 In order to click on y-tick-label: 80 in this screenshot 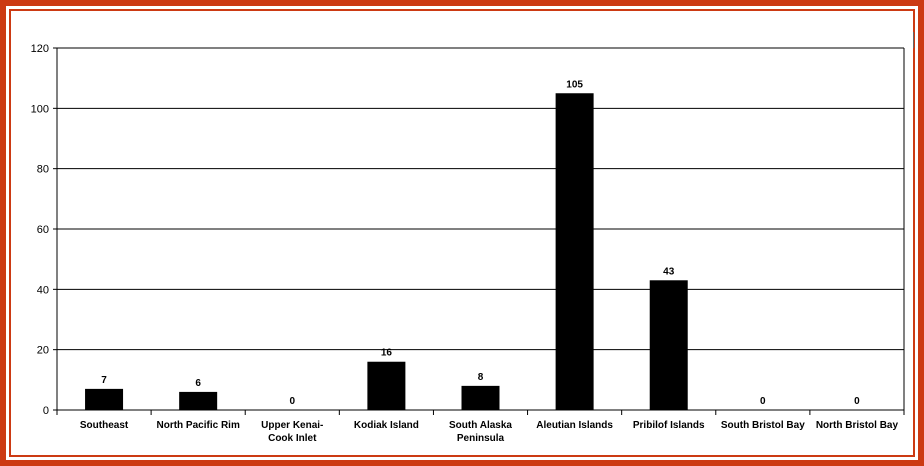, I will do `click(43, 170)`.